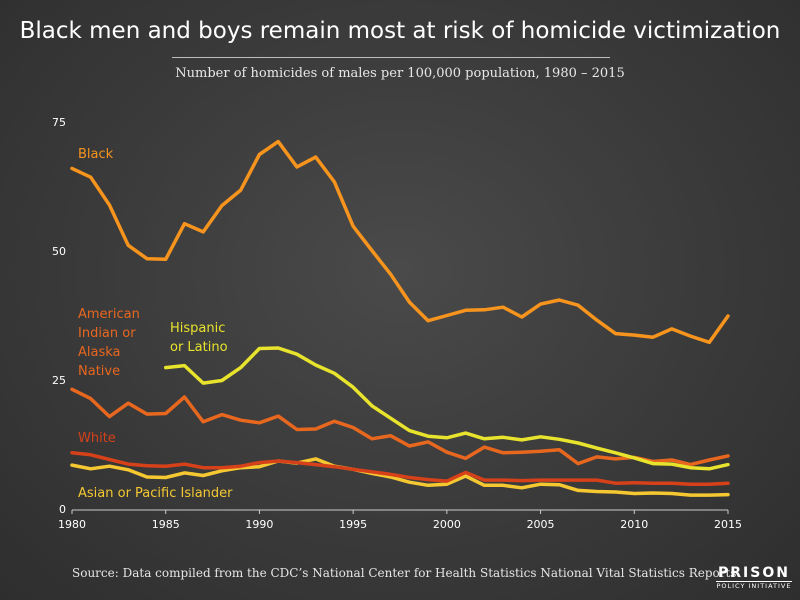  What do you see at coordinates (400, 468) in the screenshot?
I see `series-line-white` at bounding box center [400, 468].